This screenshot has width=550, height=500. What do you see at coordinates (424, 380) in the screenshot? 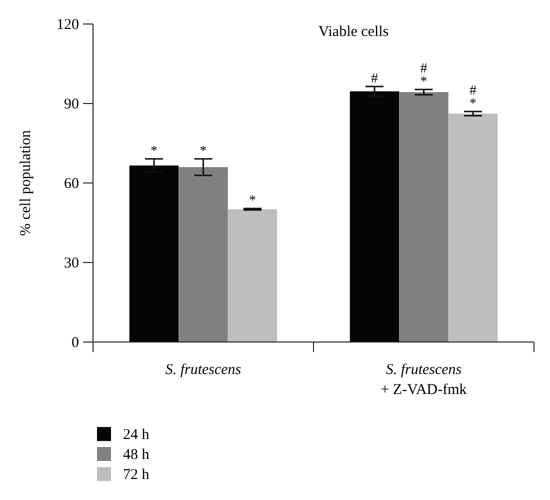
I see `x-tick-label: S. frutescens + Z-VAD-fmk` at bounding box center [424, 380].